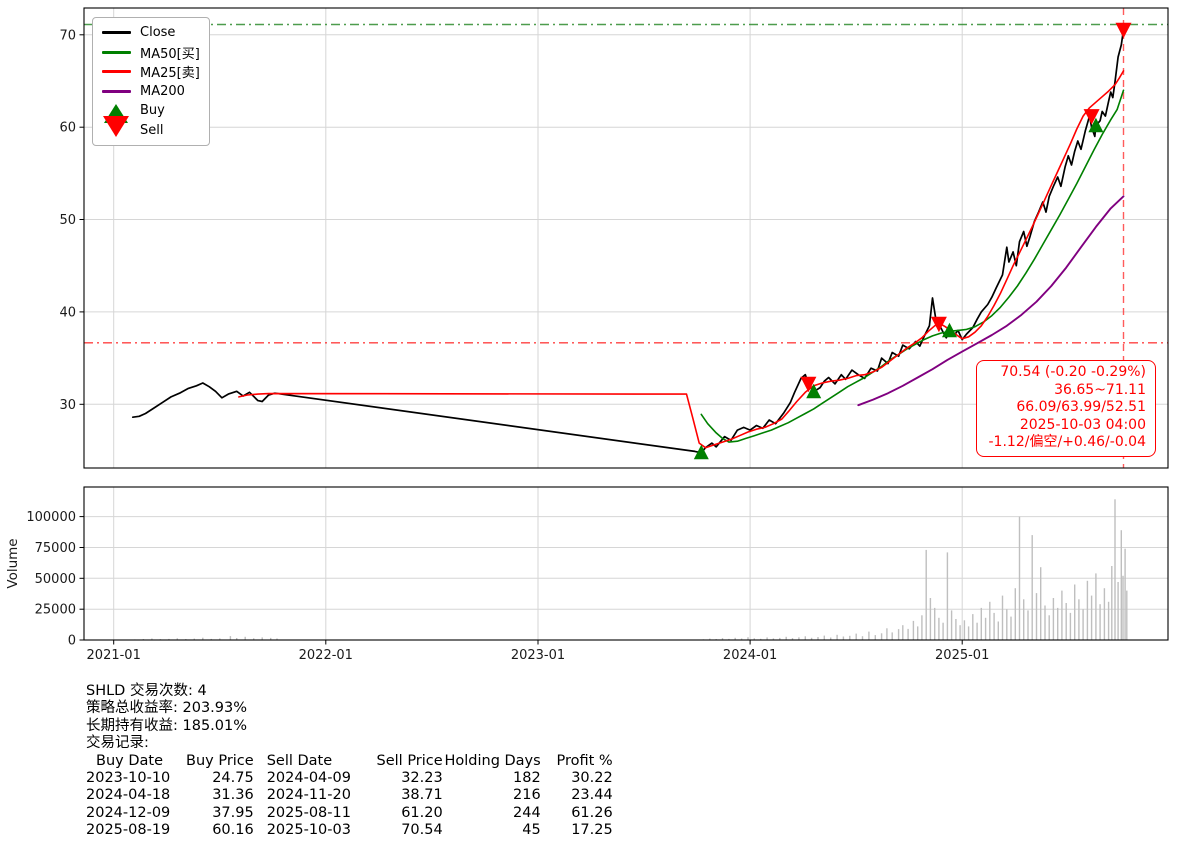 The height and width of the screenshot is (855, 1180). I want to click on trade-table-row: 2023-10-10 24.75 2024-04-09 32.23 182 30.22, so click(349, 778).